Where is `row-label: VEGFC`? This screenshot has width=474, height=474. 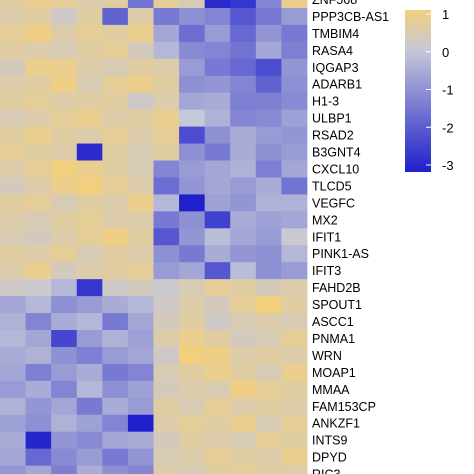 row-label: VEGFC is located at coordinates (333, 203).